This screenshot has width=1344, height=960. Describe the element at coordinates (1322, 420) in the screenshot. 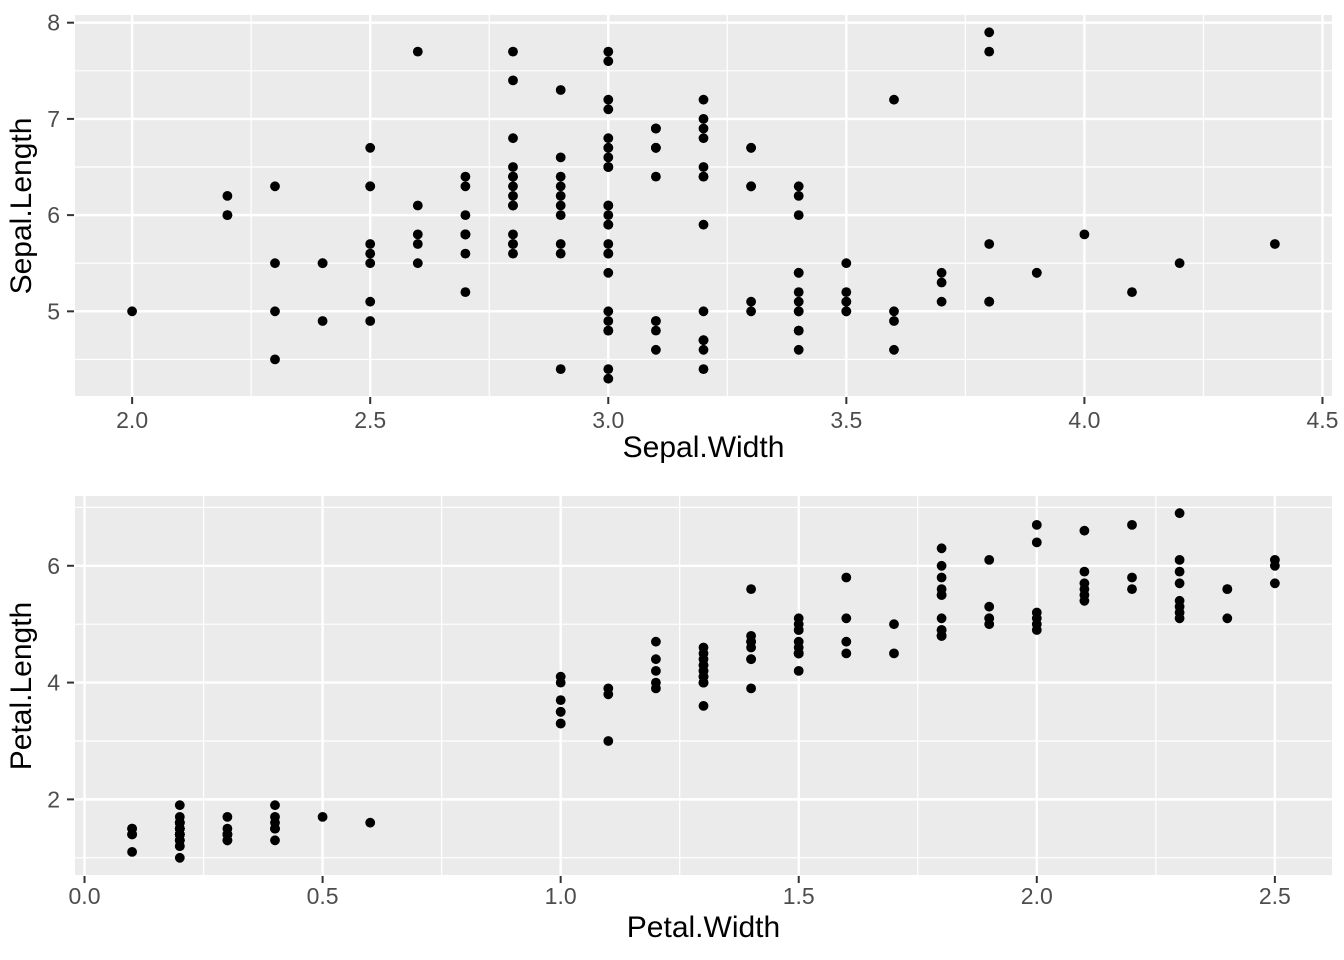

I see `x-tick-label: 4.5` at that location.